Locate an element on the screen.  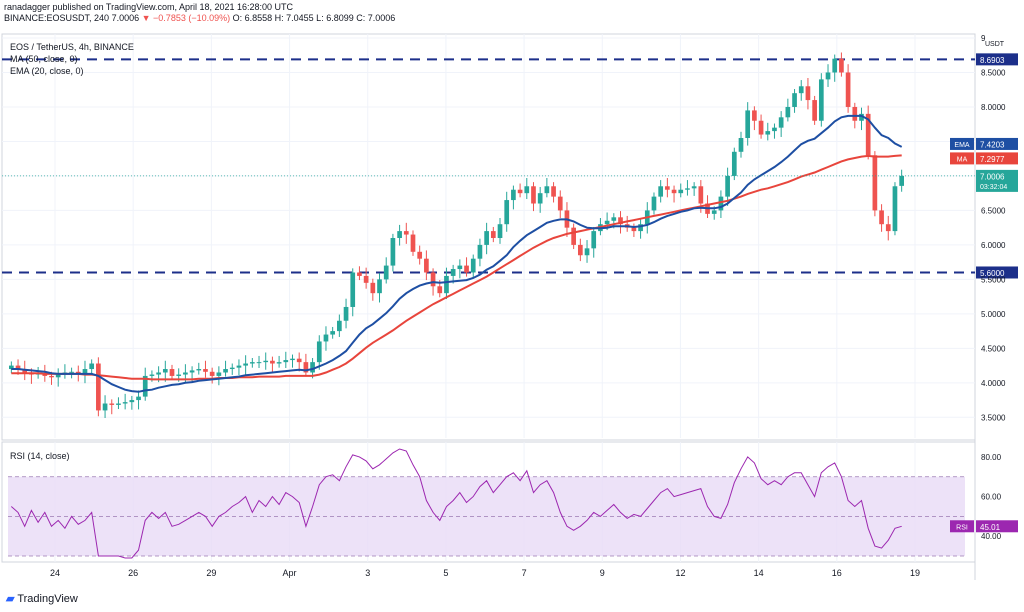
rsi-value-tag is located at coordinates (997, 526).